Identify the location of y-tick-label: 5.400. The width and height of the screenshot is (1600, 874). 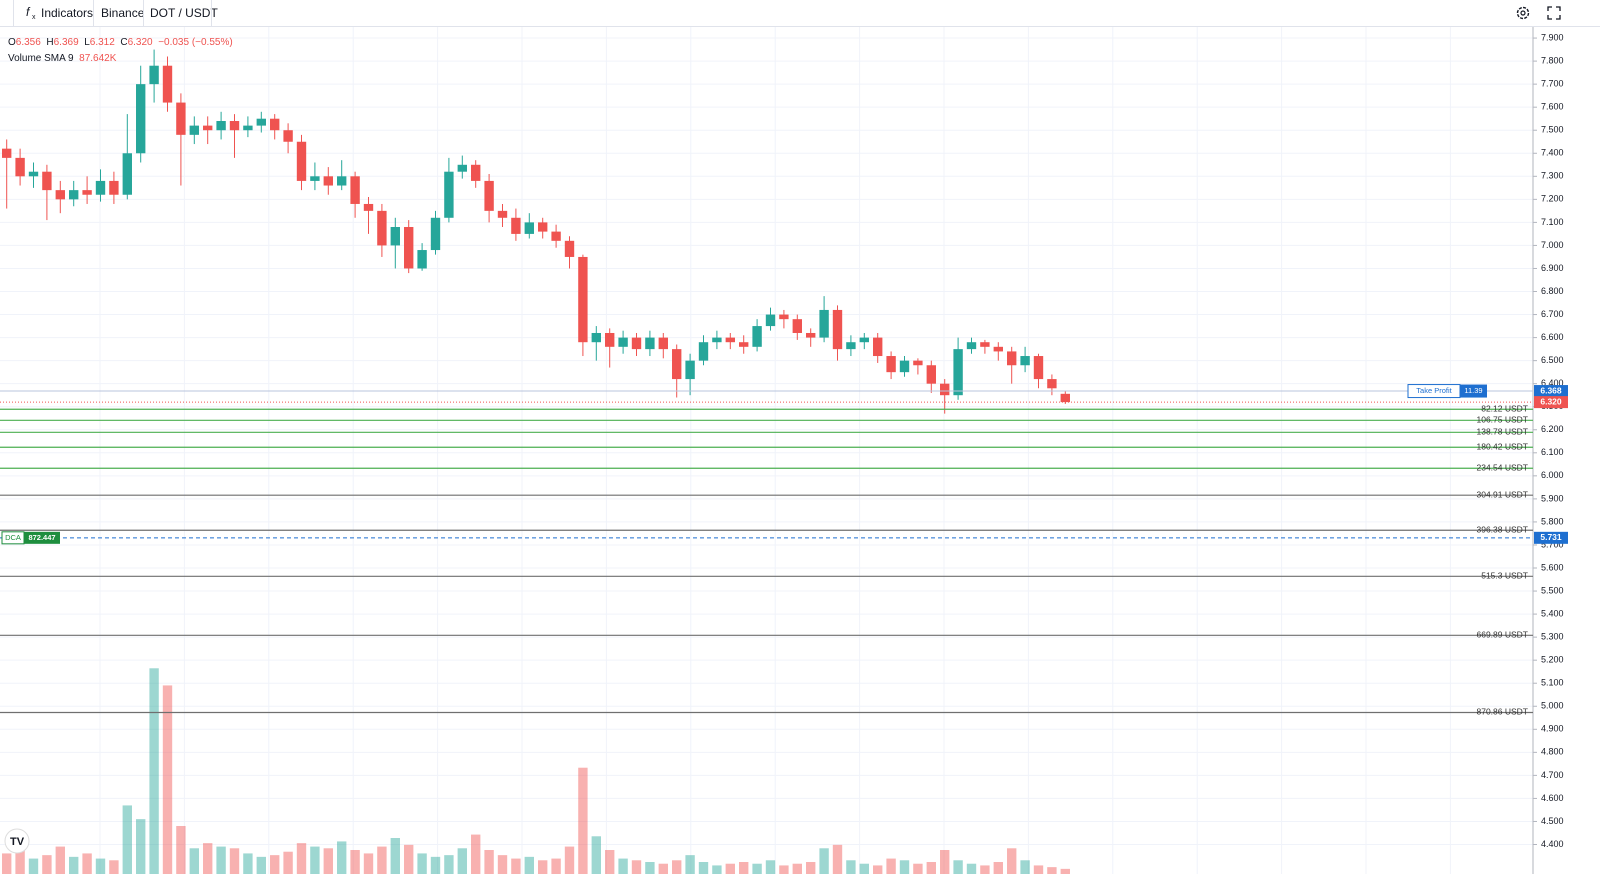
(1552, 613).